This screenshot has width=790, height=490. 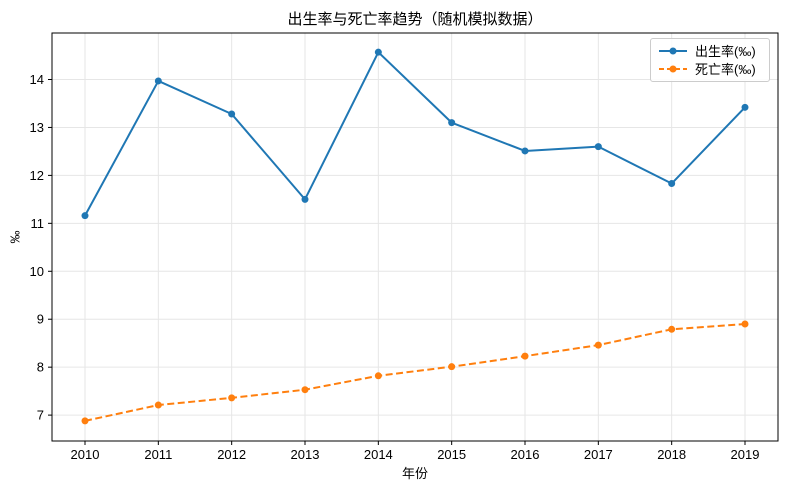 What do you see at coordinates (15, 237) in the screenshot?
I see `y-axis-label: ‰` at bounding box center [15, 237].